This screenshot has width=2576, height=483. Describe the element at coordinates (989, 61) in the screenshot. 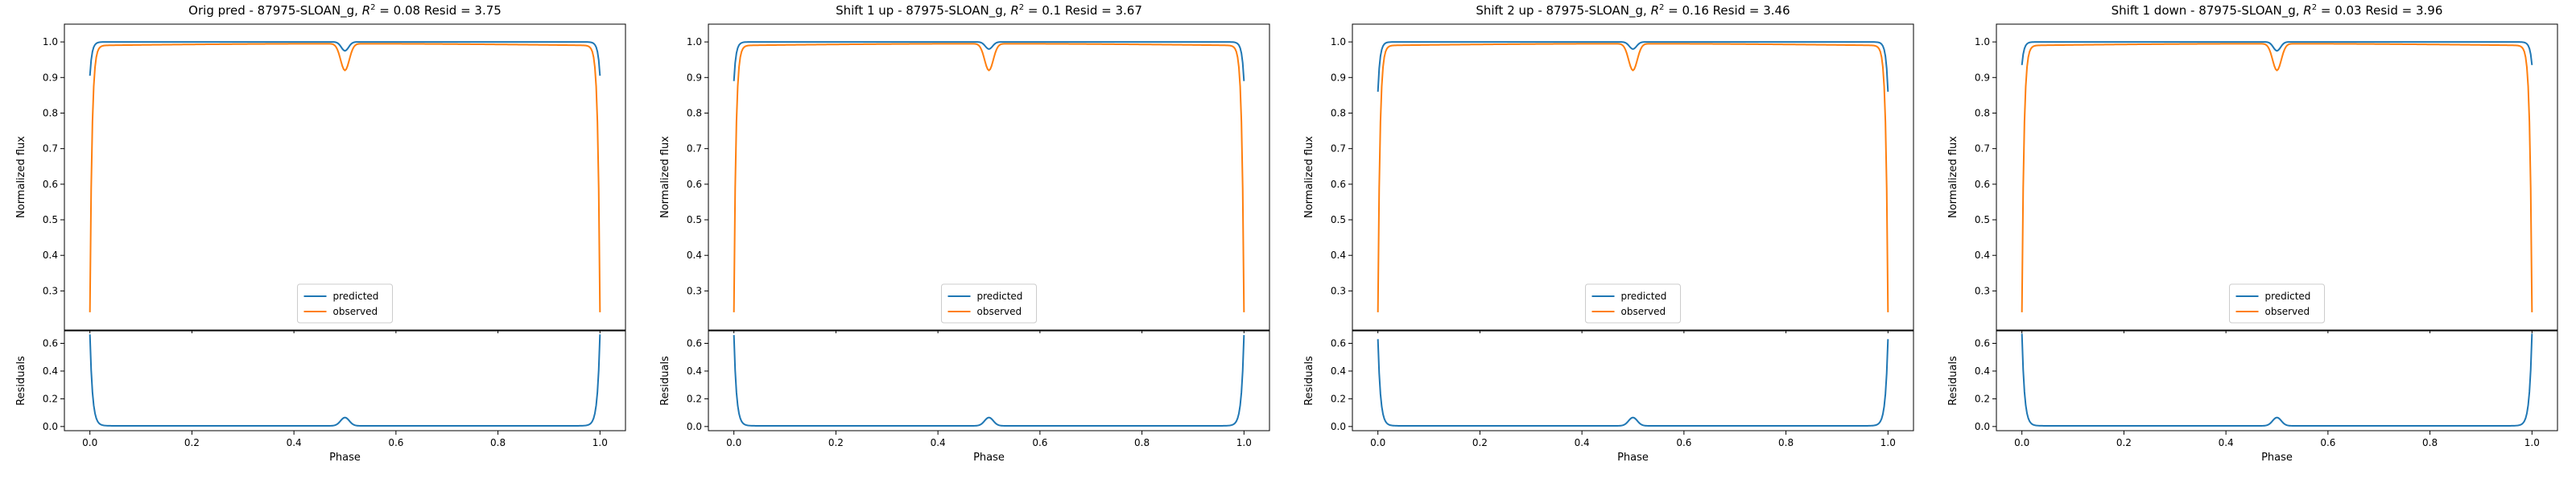

I see `series-predicted-line` at that location.